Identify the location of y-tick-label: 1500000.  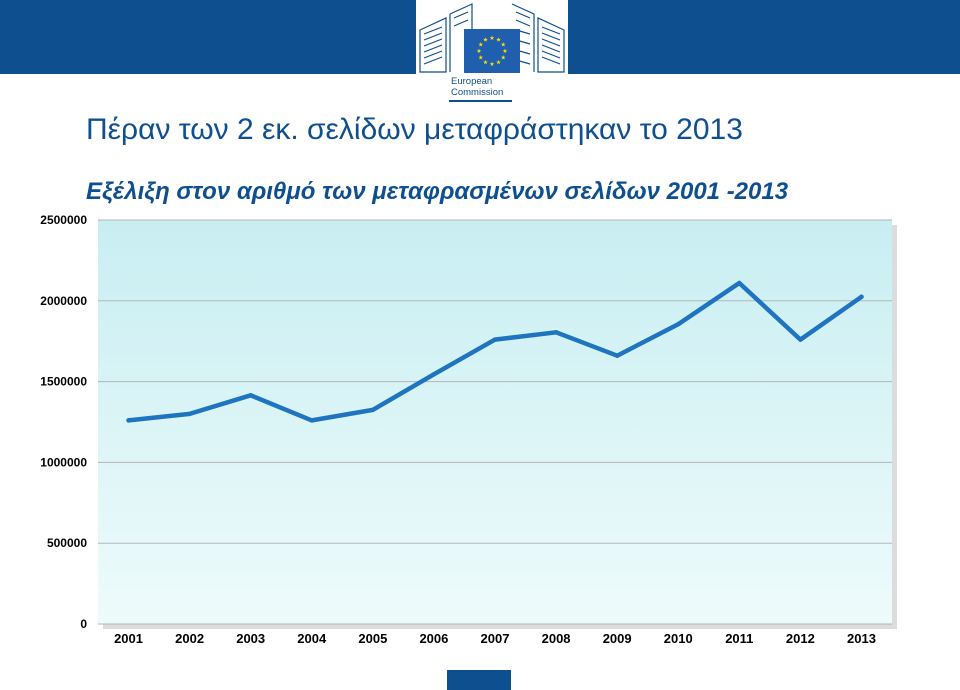
(63, 382).